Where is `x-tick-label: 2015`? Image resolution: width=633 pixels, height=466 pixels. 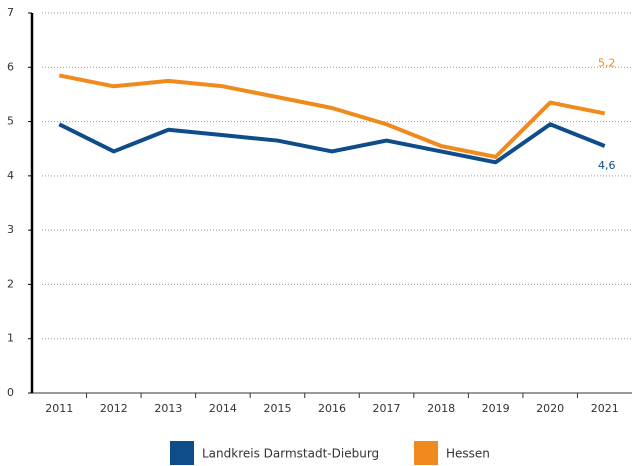 x-tick-label: 2015 is located at coordinates (277, 408).